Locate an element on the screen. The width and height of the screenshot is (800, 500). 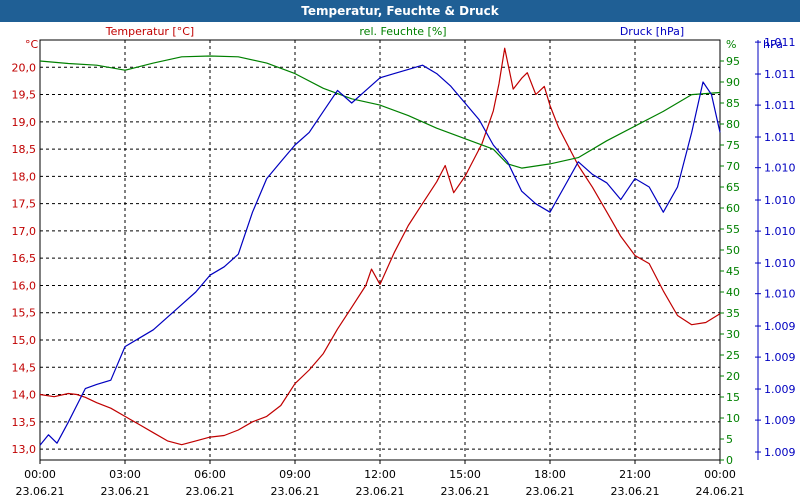
pressure-unit-label: hPa is located at coordinates (773, 44).